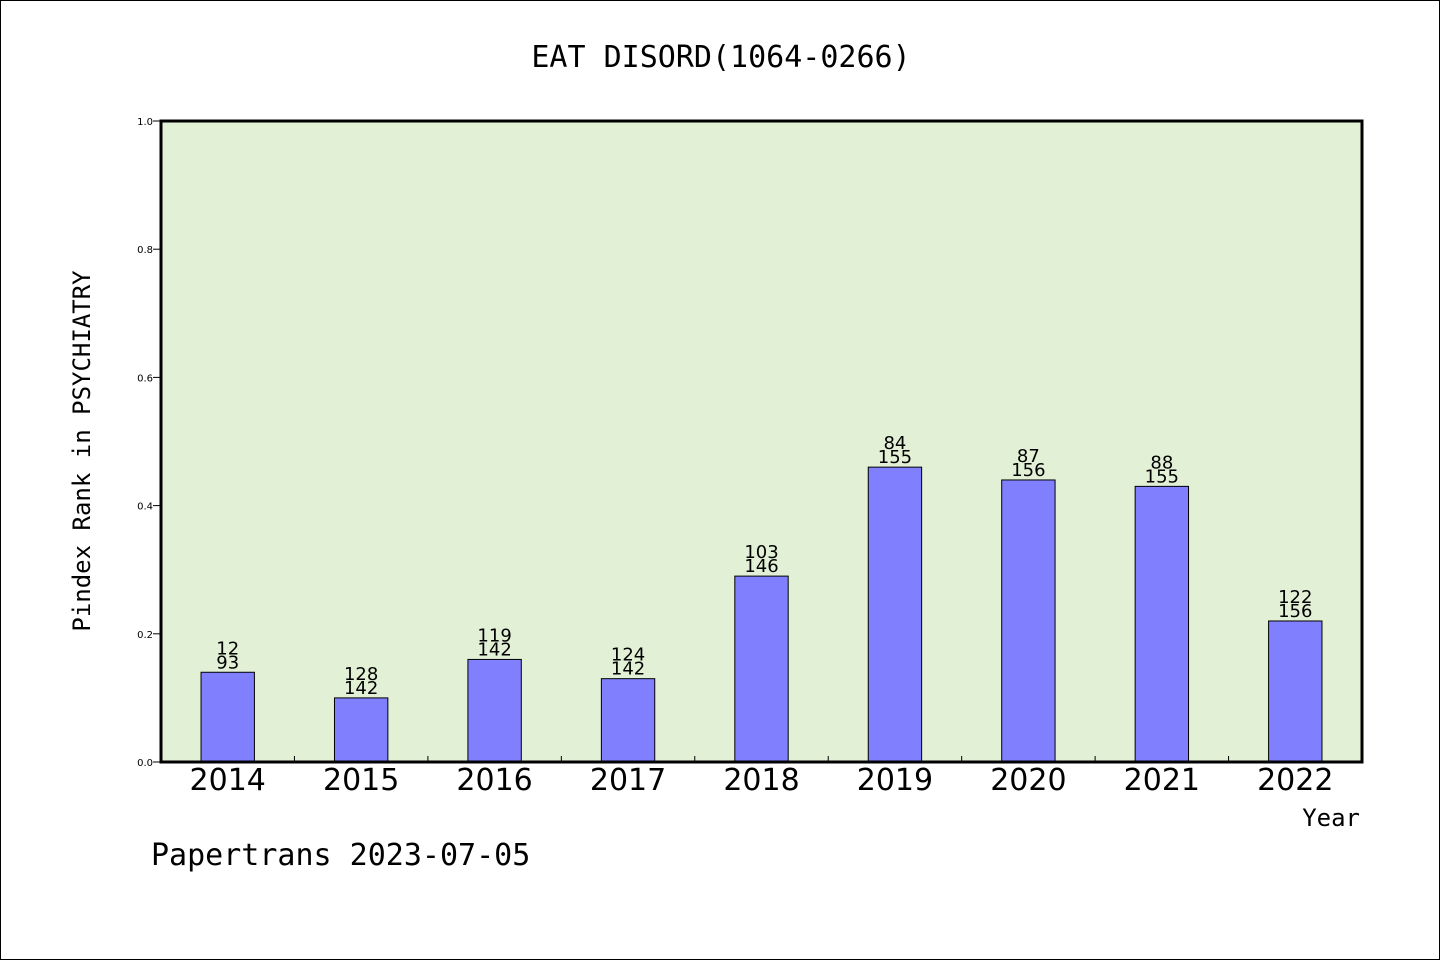 This screenshot has height=961, width=1440. I want to click on x-tick-label: 2020, so click(1028, 780).